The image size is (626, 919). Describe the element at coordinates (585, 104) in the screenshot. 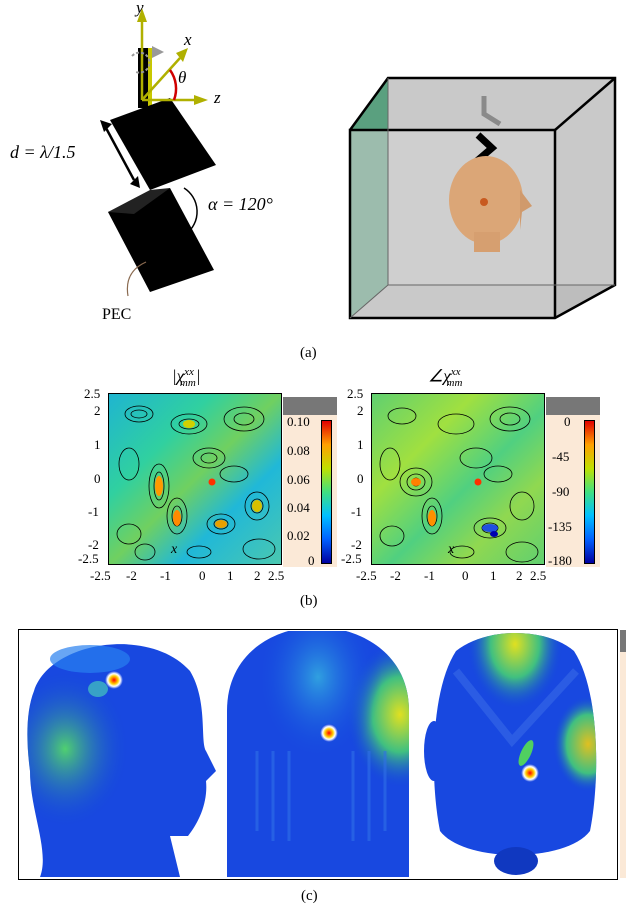

I see `box-top-right-edge` at that location.